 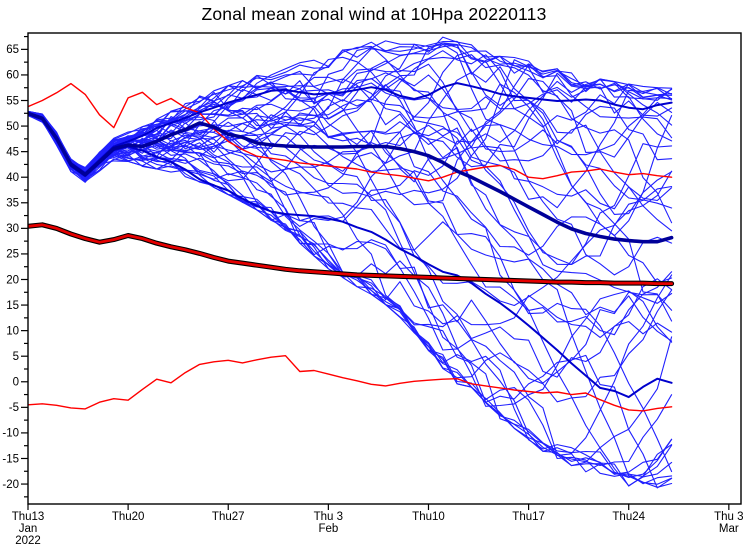 I want to click on y-tick-label: 65, so click(x=12, y=50).